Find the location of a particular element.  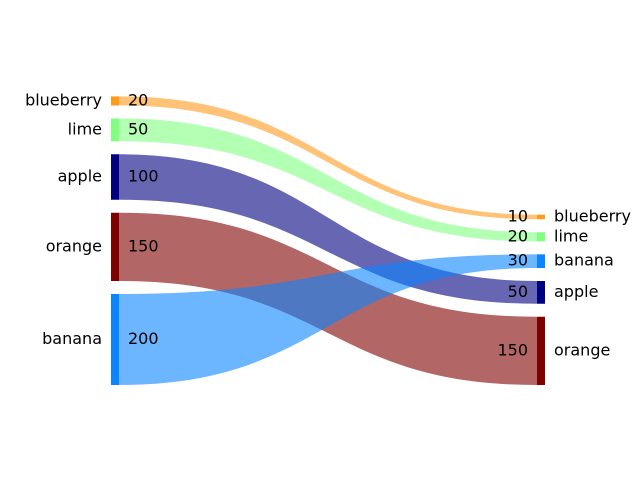

value-label: 10 is located at coordinates (518, 215).